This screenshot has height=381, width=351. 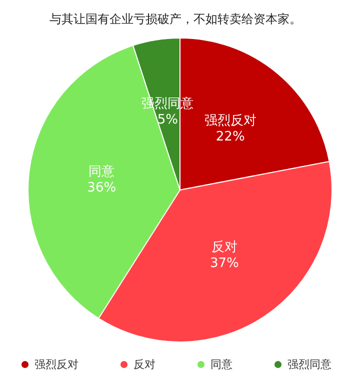 I want to click on data-label: 22%, so click(x=230, y=137).